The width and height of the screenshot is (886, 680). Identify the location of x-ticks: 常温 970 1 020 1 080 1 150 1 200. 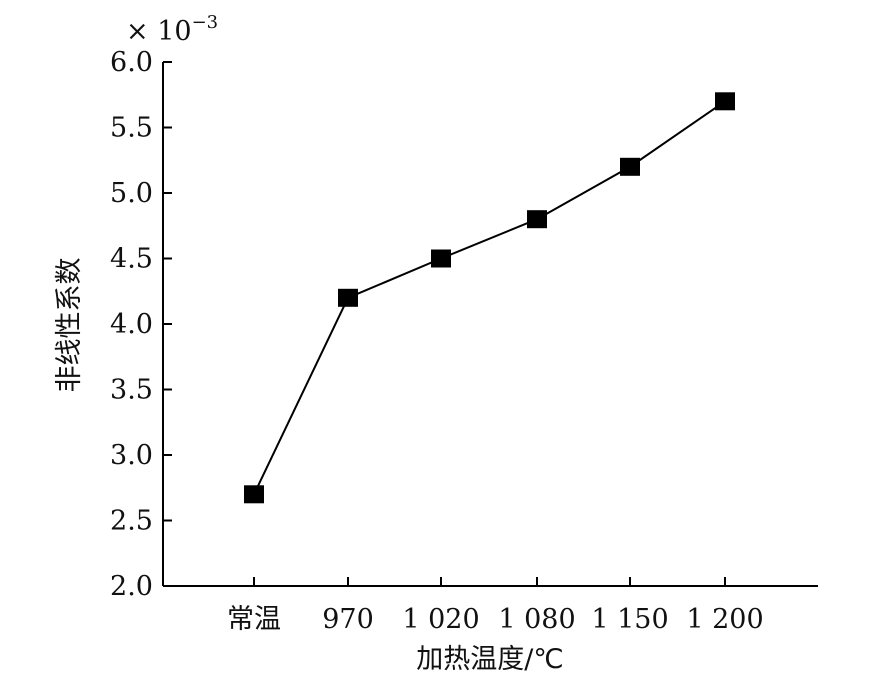
(495, 606).